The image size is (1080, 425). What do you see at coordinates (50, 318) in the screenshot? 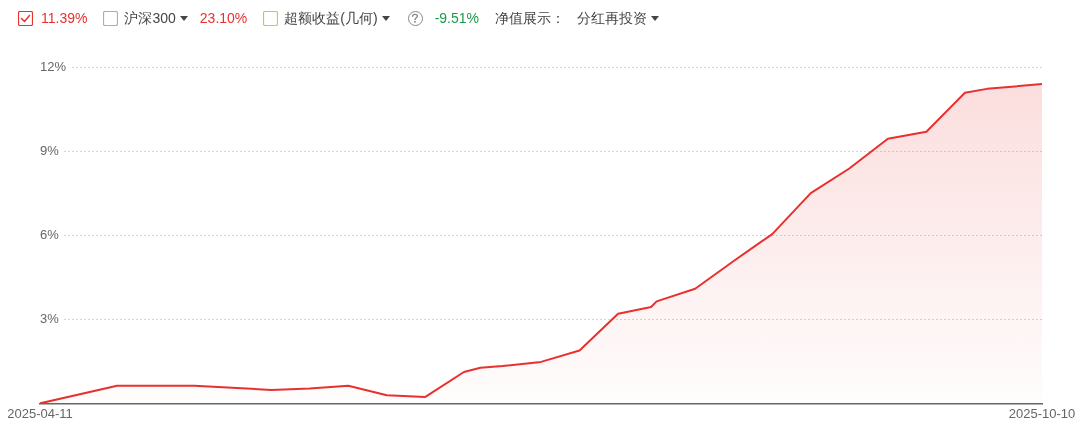
I see `y-tick-label: 3%` at bounding box center [50, 318].